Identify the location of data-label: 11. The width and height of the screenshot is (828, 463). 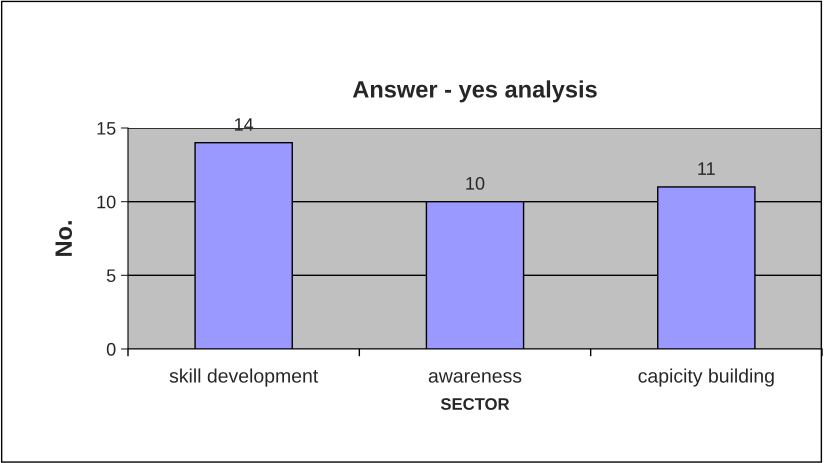
(706, 168).